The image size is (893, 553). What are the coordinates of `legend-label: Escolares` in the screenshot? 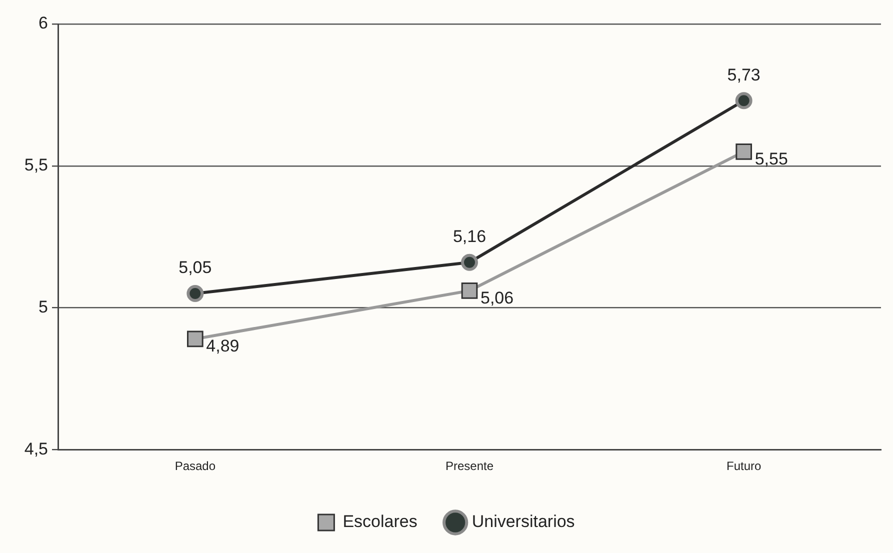 It's located at (380, 522).